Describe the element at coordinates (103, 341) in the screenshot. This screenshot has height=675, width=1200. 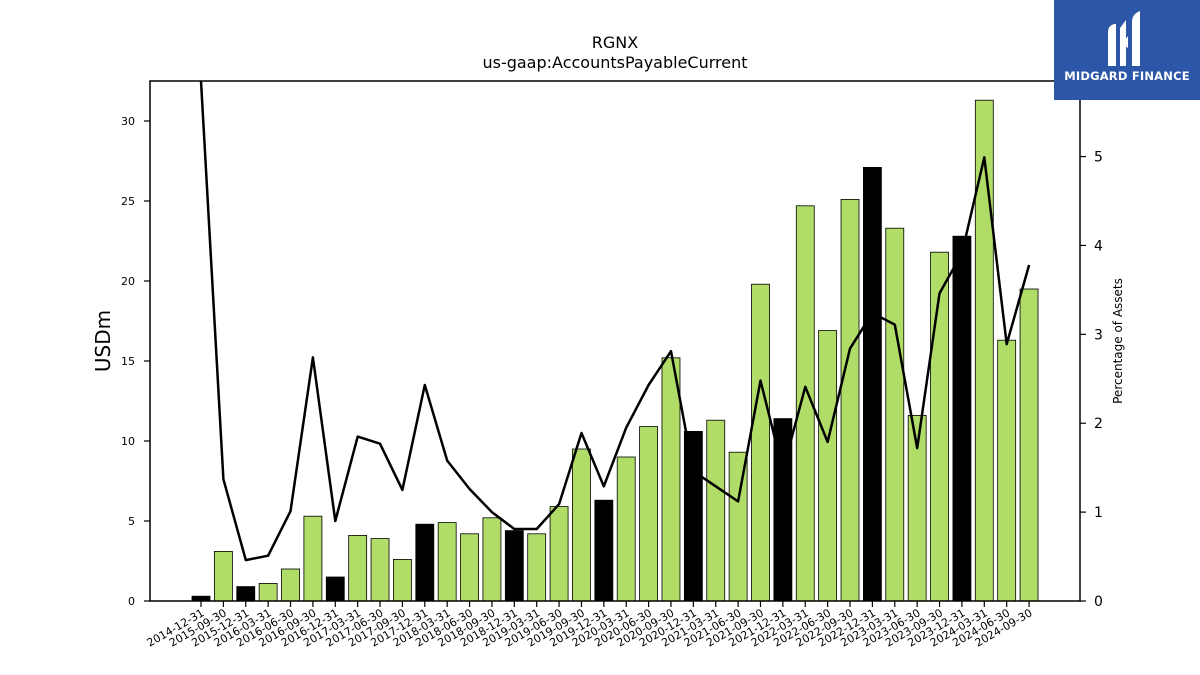
I see `y-axis-label: USDm` at that location.